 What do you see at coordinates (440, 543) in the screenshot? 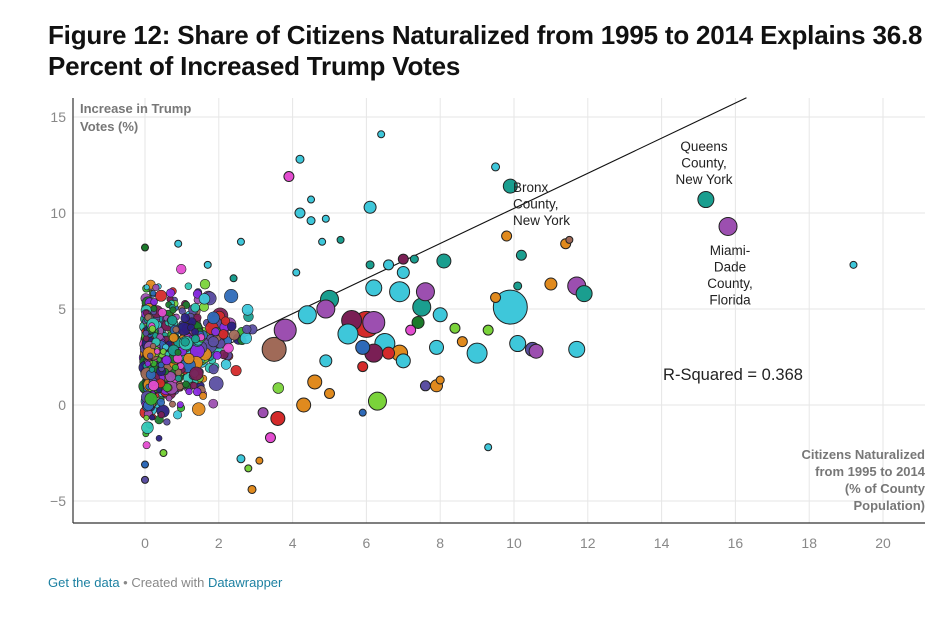
I see `x-tick-label: 8` at bounding box center [440, 543].